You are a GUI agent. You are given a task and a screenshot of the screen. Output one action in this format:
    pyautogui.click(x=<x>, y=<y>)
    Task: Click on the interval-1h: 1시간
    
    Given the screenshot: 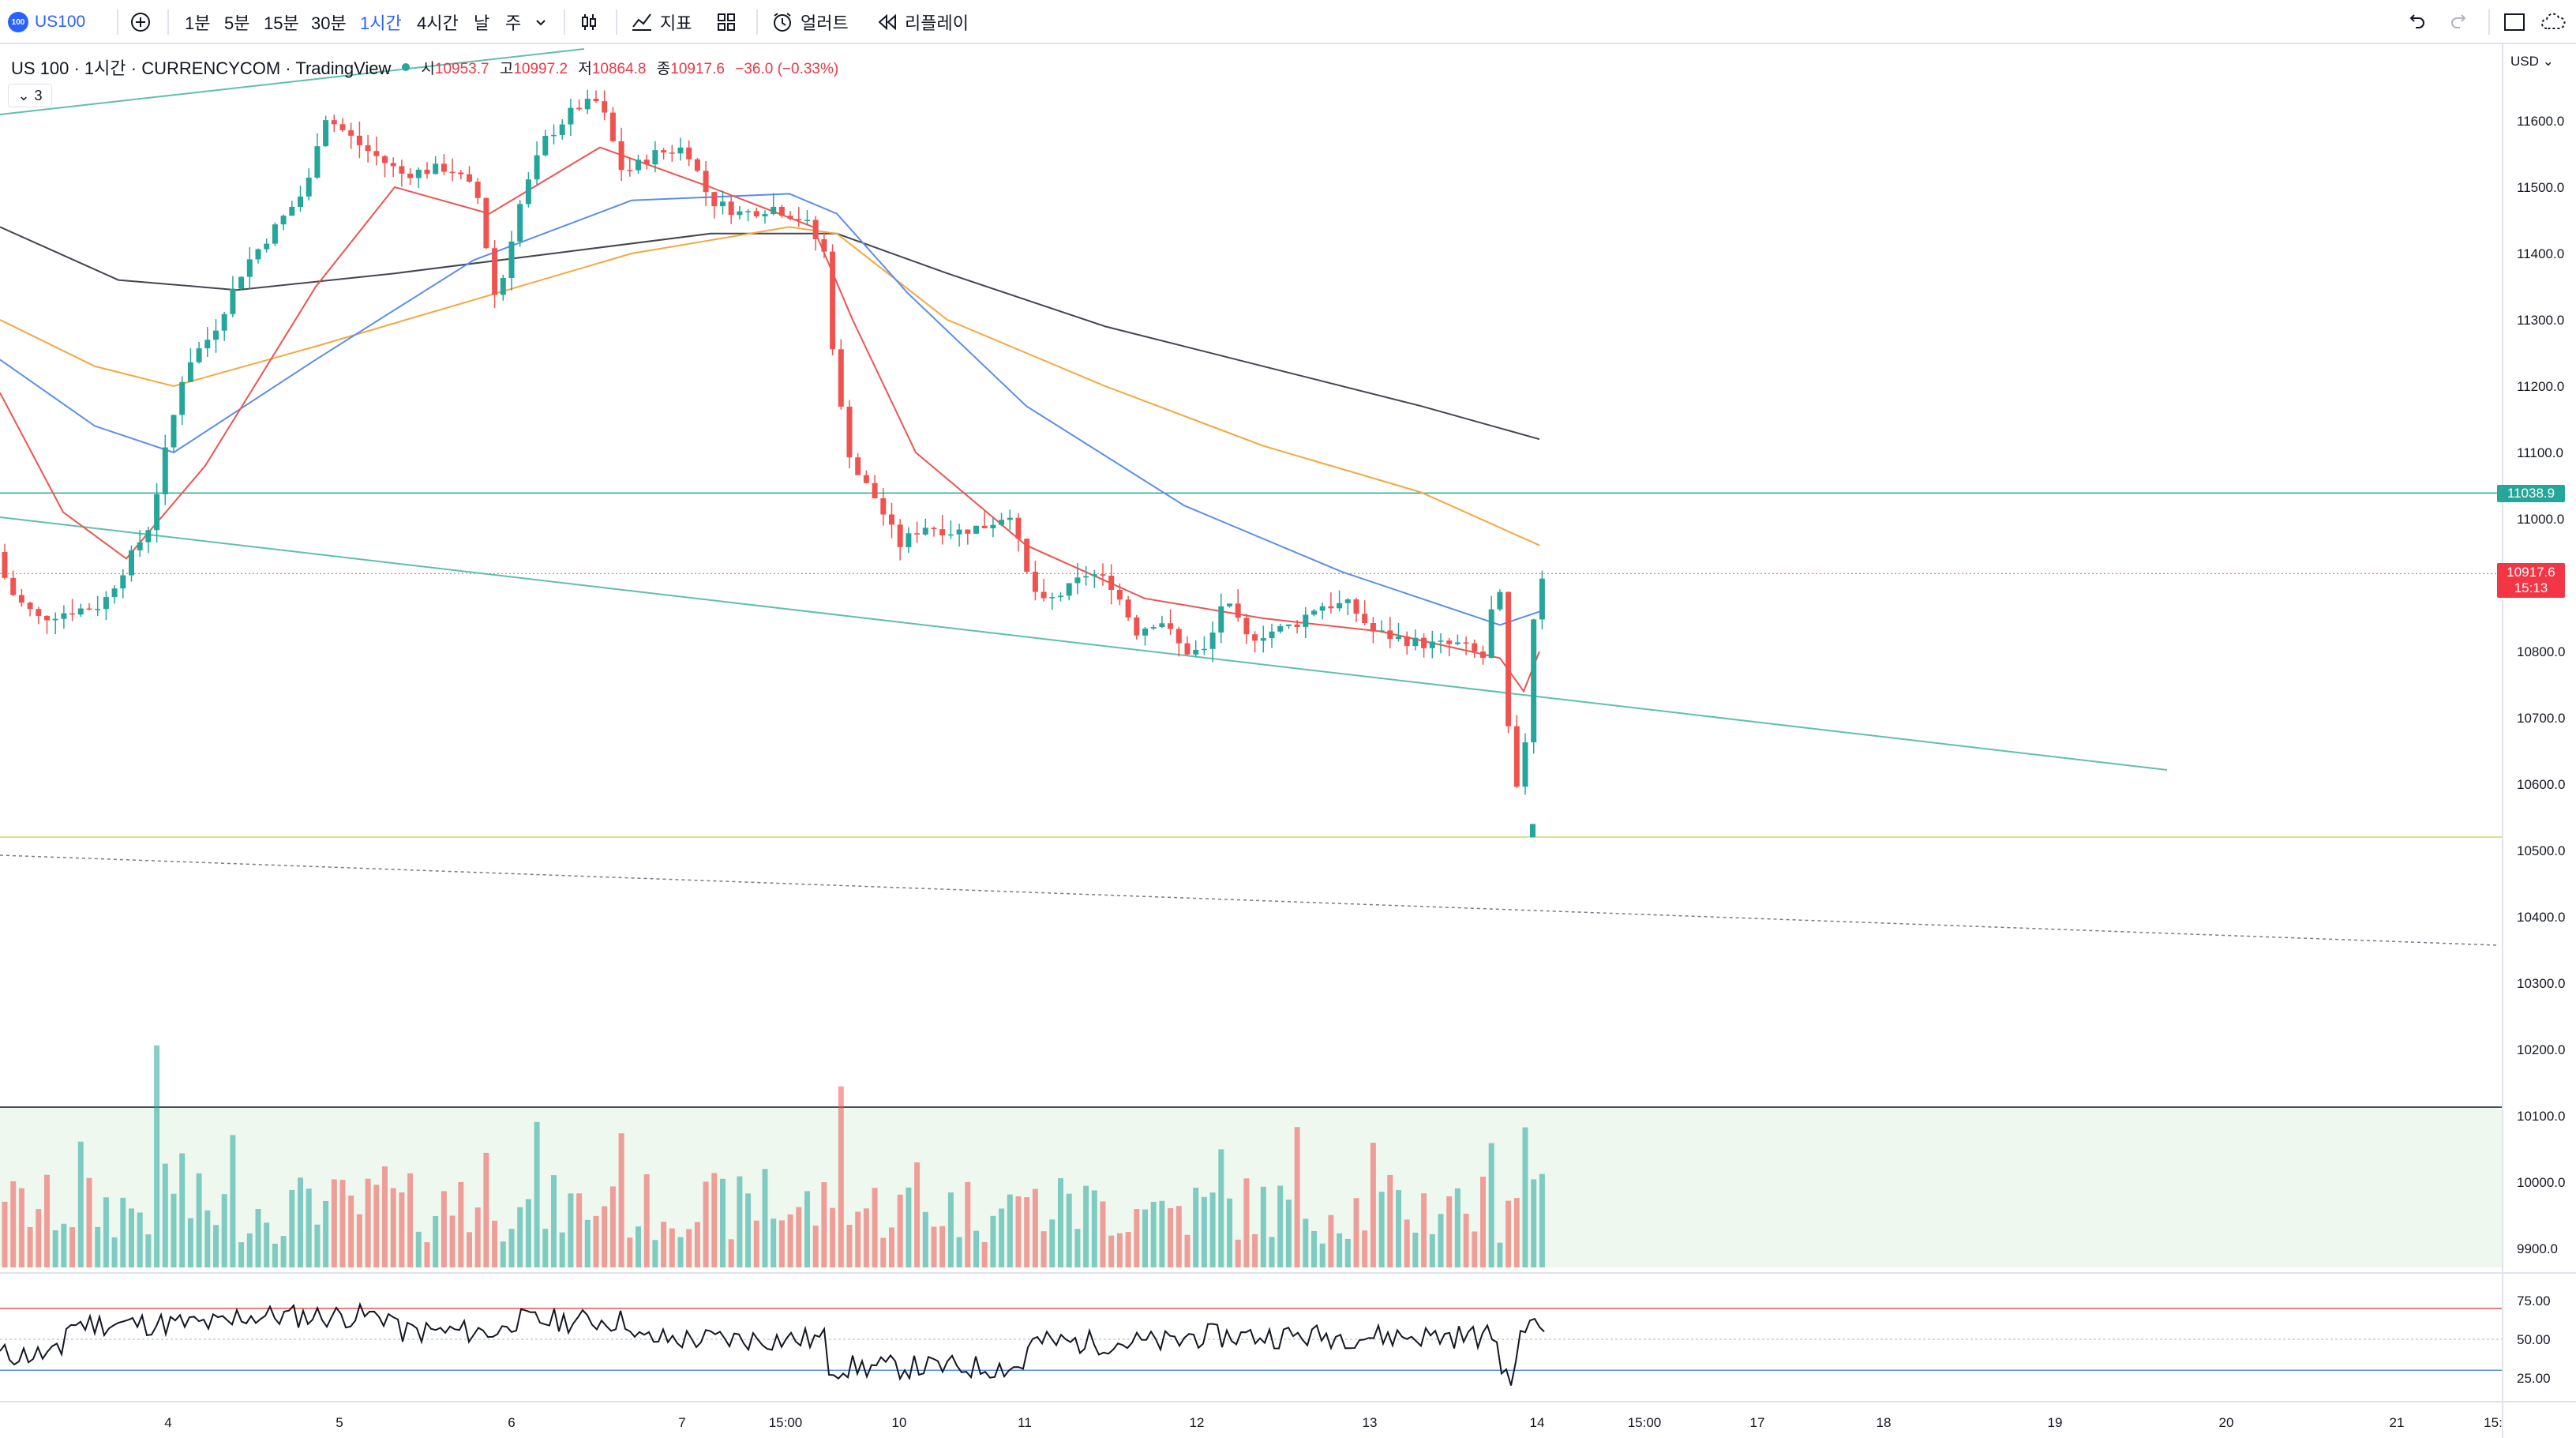 What is the action you would take?
    pyautogui.click(x=381, y=23)
    